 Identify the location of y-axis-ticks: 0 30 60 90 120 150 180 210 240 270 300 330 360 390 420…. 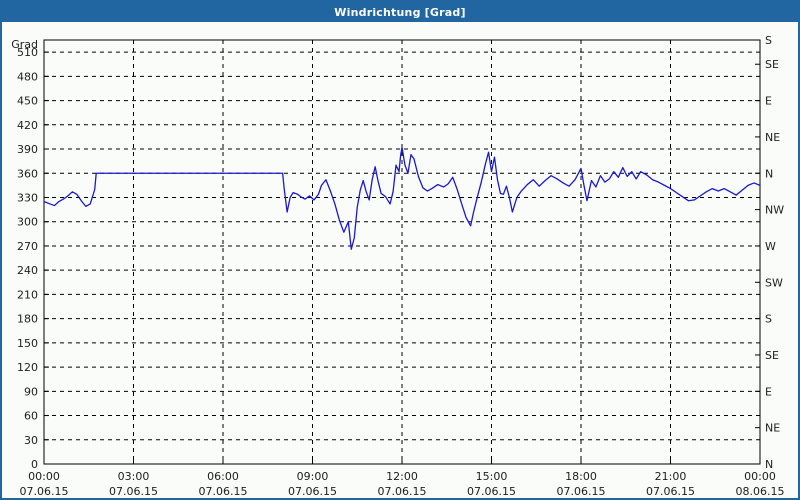
(33, 258).